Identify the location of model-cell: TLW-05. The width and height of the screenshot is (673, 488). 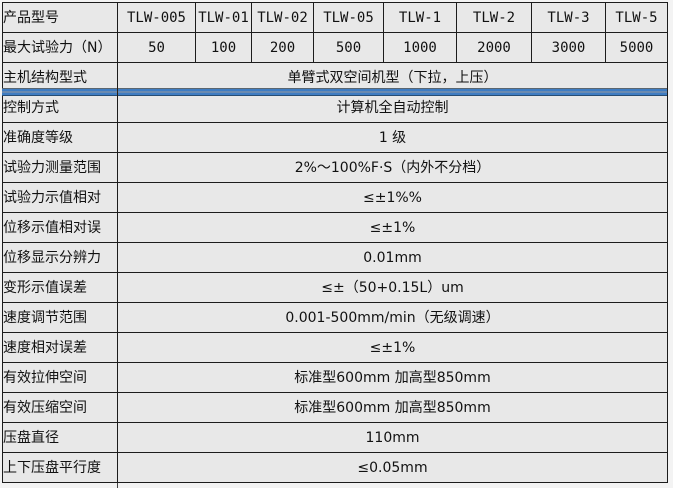
(348, 17).